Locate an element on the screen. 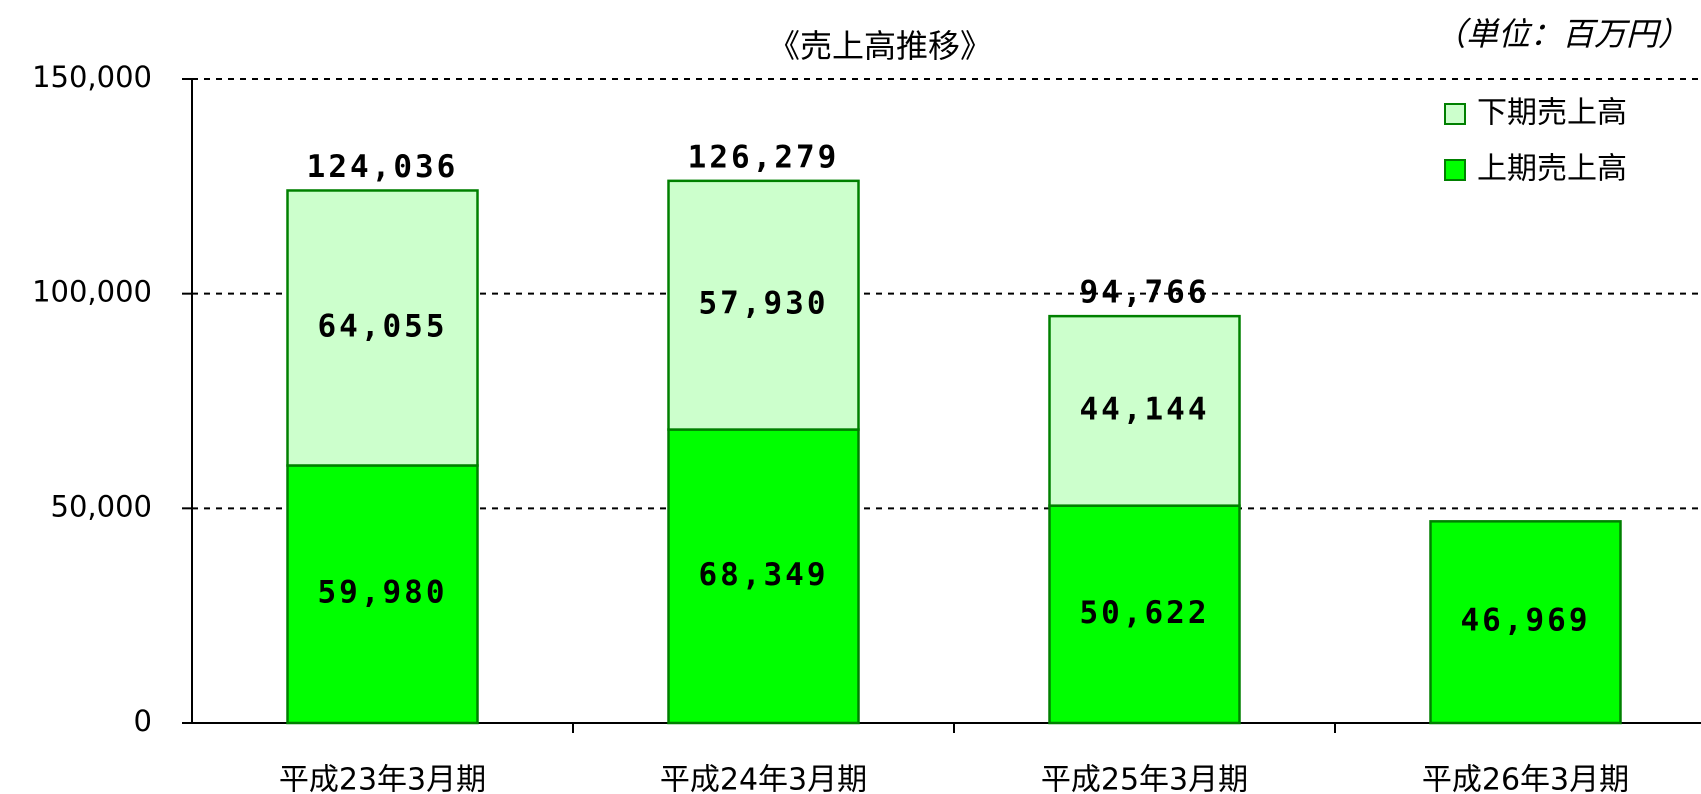 The height and width of the screenshot is (794, 1701). chart-title: 《売上高推移》 is located at coordinates (880, 46).